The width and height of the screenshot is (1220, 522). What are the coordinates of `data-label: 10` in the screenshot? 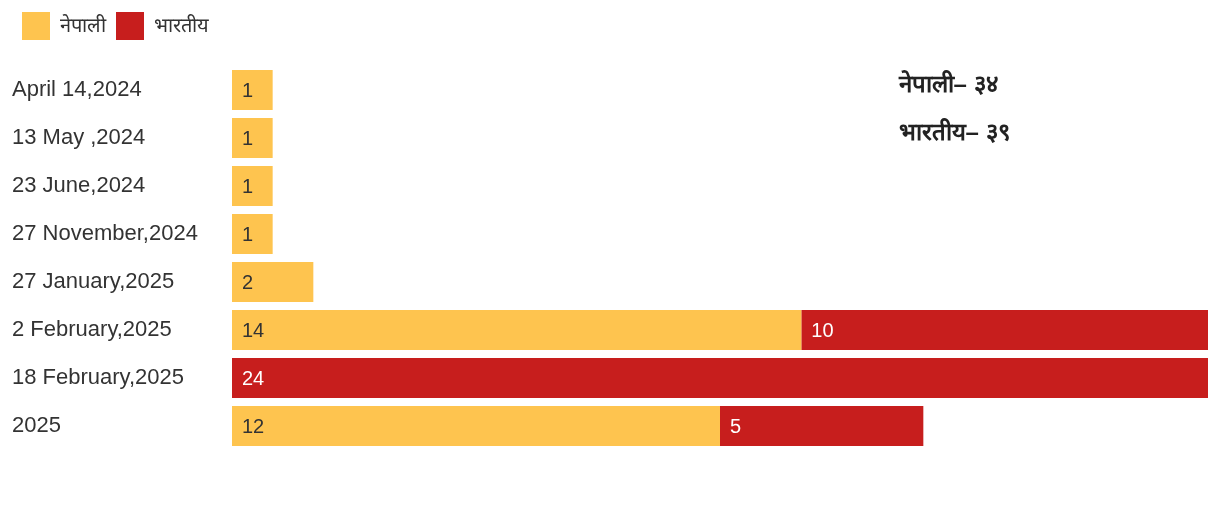 It's located at (822, 329).